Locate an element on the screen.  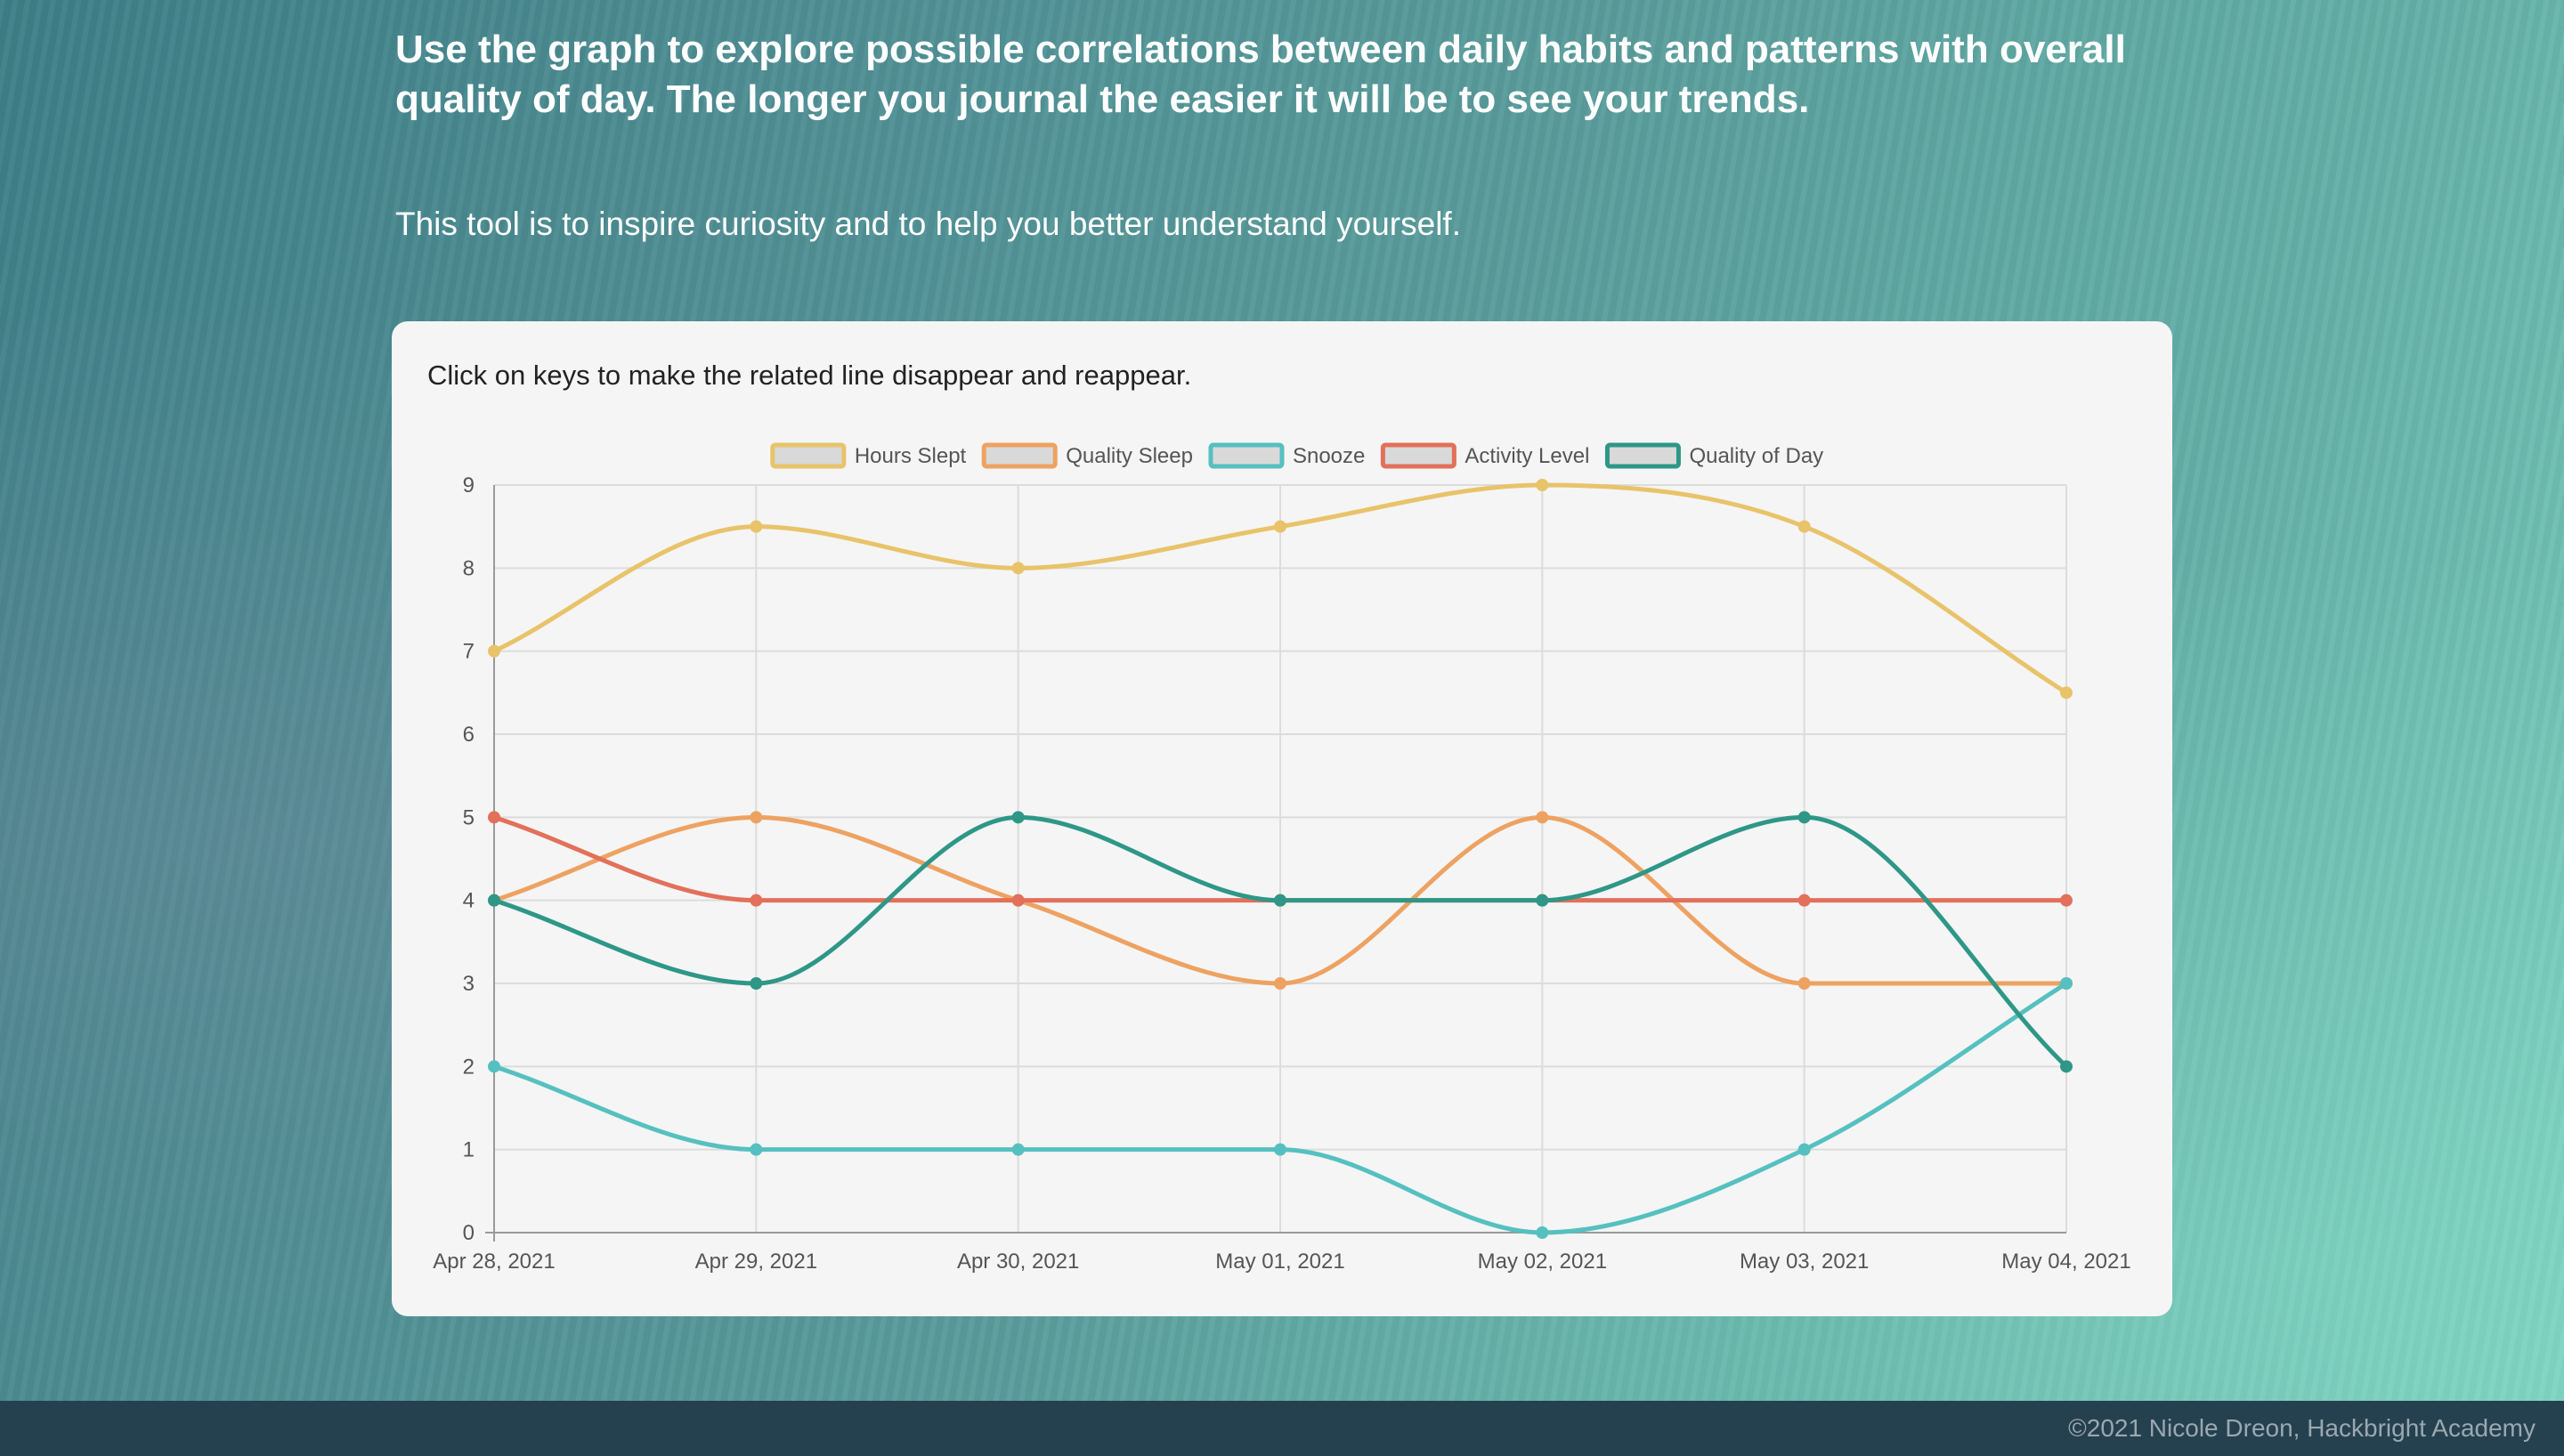
y-tick-label: 0 is located at coordinates (469, 1233).